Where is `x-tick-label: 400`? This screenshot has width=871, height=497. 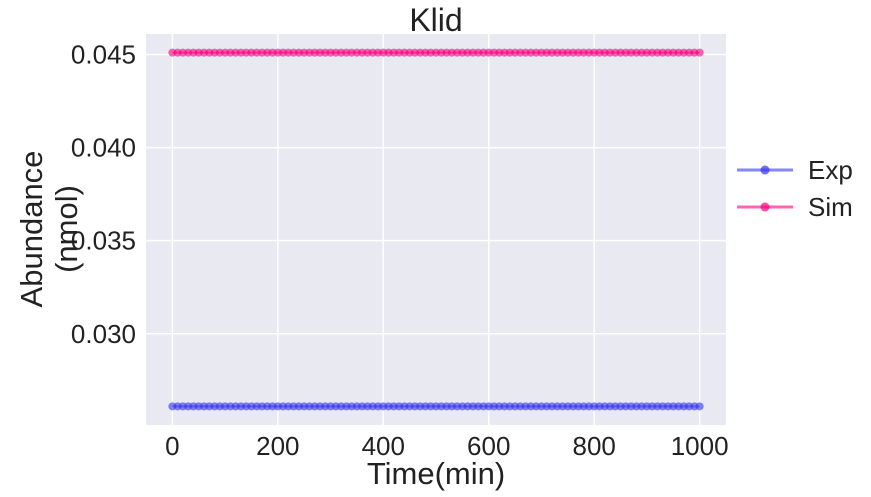 x-tick-label: 400 is located at coordinates (383, 446).